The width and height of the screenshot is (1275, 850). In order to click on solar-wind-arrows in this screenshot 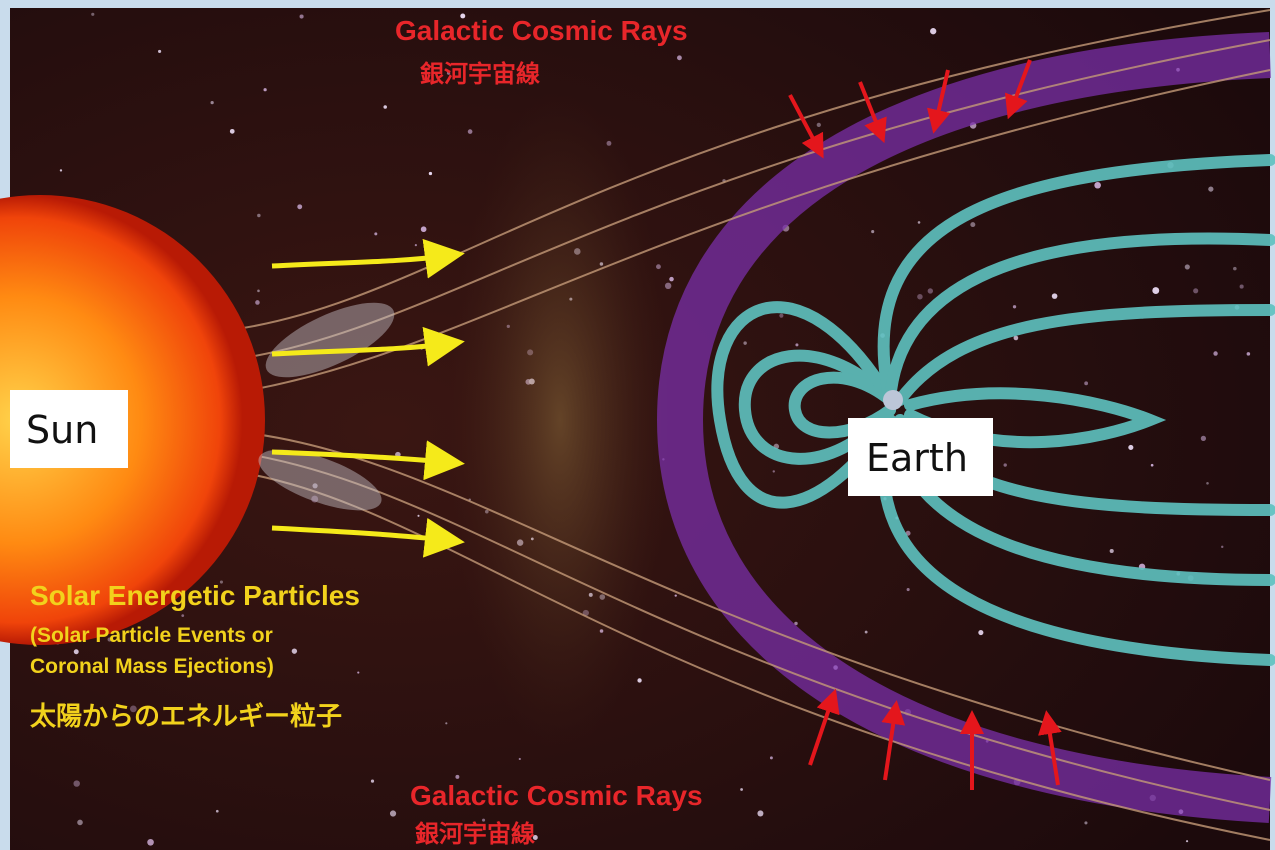, I will do `click(368, 398)`.